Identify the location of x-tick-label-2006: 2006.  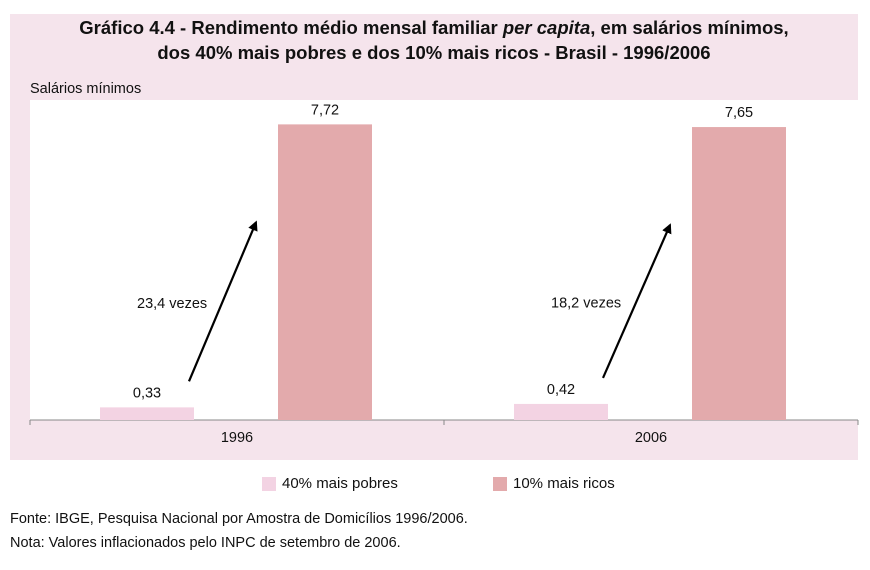
(651, 438).